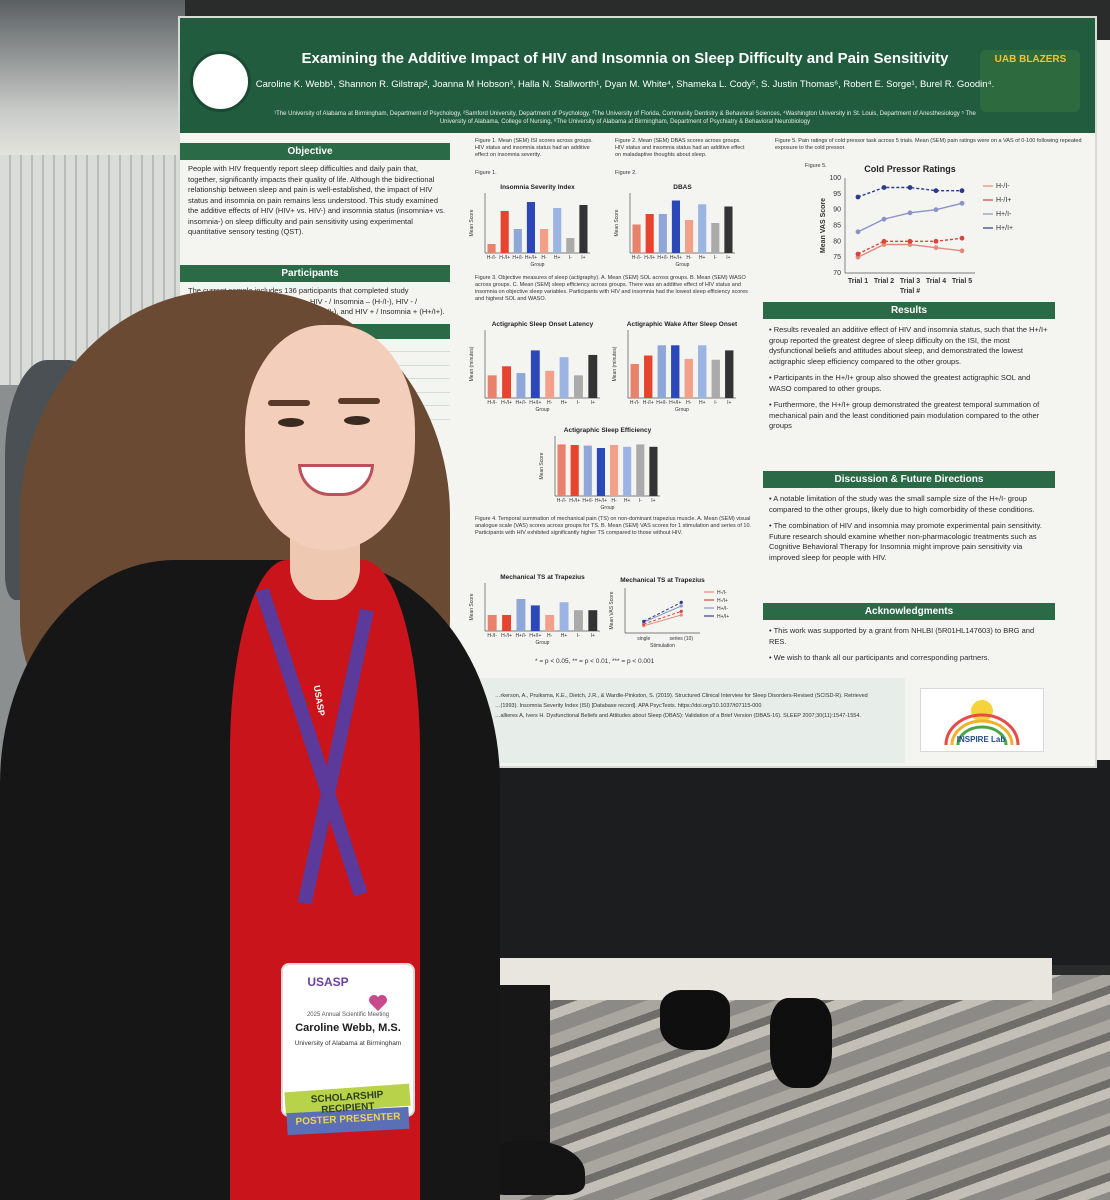  I want to click on smiling-face, so click(330, 437).